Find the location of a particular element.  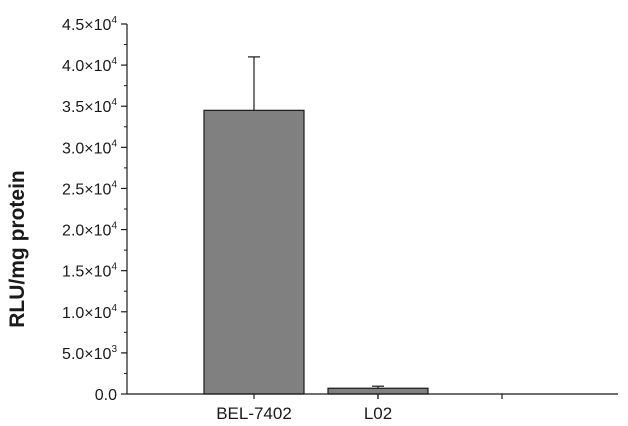

y-tick-label: 1.5×10⁴ is located at coordinates (89, 271).